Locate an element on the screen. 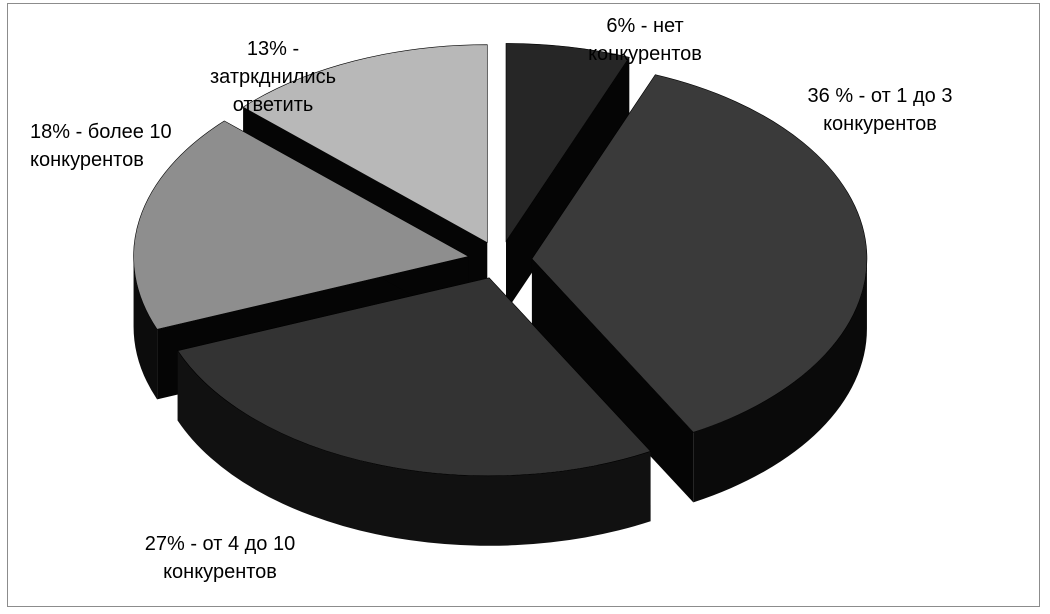 This screenshot has height=614, width=1050. pie-slice-no-competitors is located at coordinates (567, 177).